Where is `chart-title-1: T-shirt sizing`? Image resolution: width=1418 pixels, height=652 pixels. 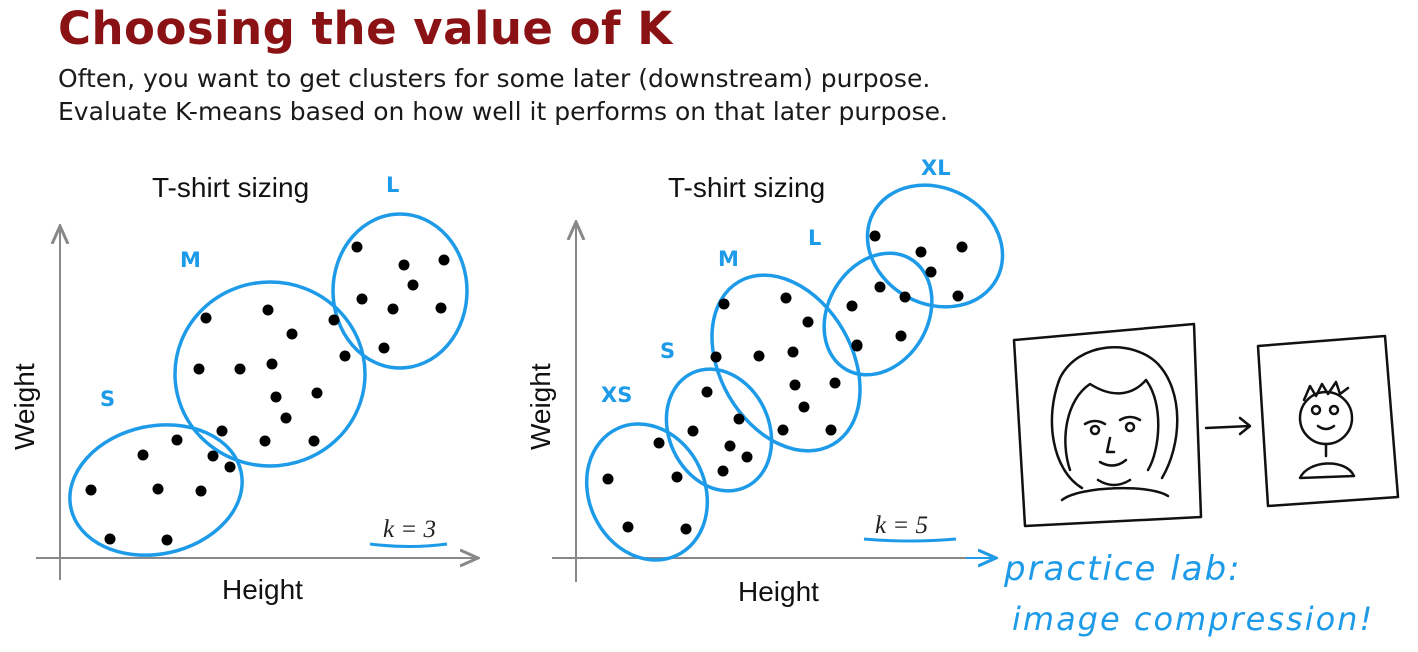
chart-title-1: T-shirt sizing is located at coordinates (230, 187).